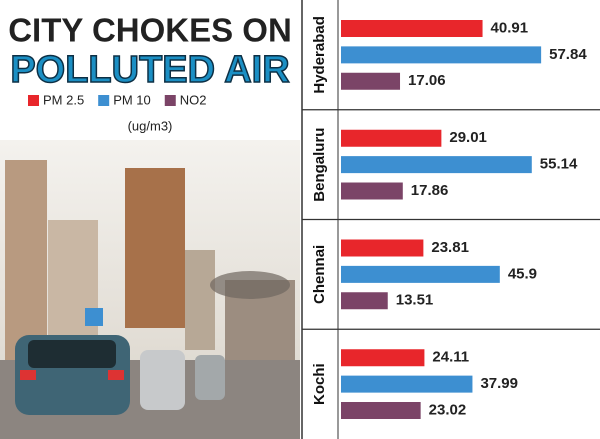 This screenshot has height=439, width=600. What do you see at coordinates (448, 409) in the screenshot?
I see `value-label: 23.02` at bounding box center [448, 409].